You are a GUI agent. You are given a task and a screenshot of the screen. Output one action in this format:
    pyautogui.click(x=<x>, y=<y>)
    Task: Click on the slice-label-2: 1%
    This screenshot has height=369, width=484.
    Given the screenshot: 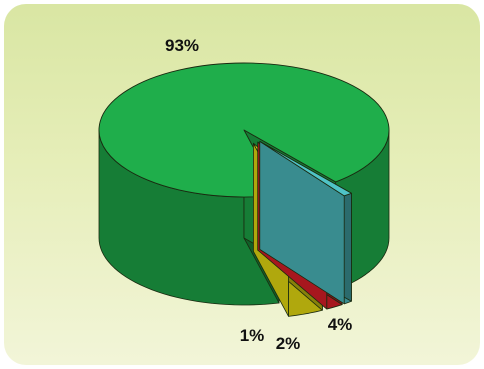 What is the action you would take?
    pyautogui.click(x=252, y=335)
    